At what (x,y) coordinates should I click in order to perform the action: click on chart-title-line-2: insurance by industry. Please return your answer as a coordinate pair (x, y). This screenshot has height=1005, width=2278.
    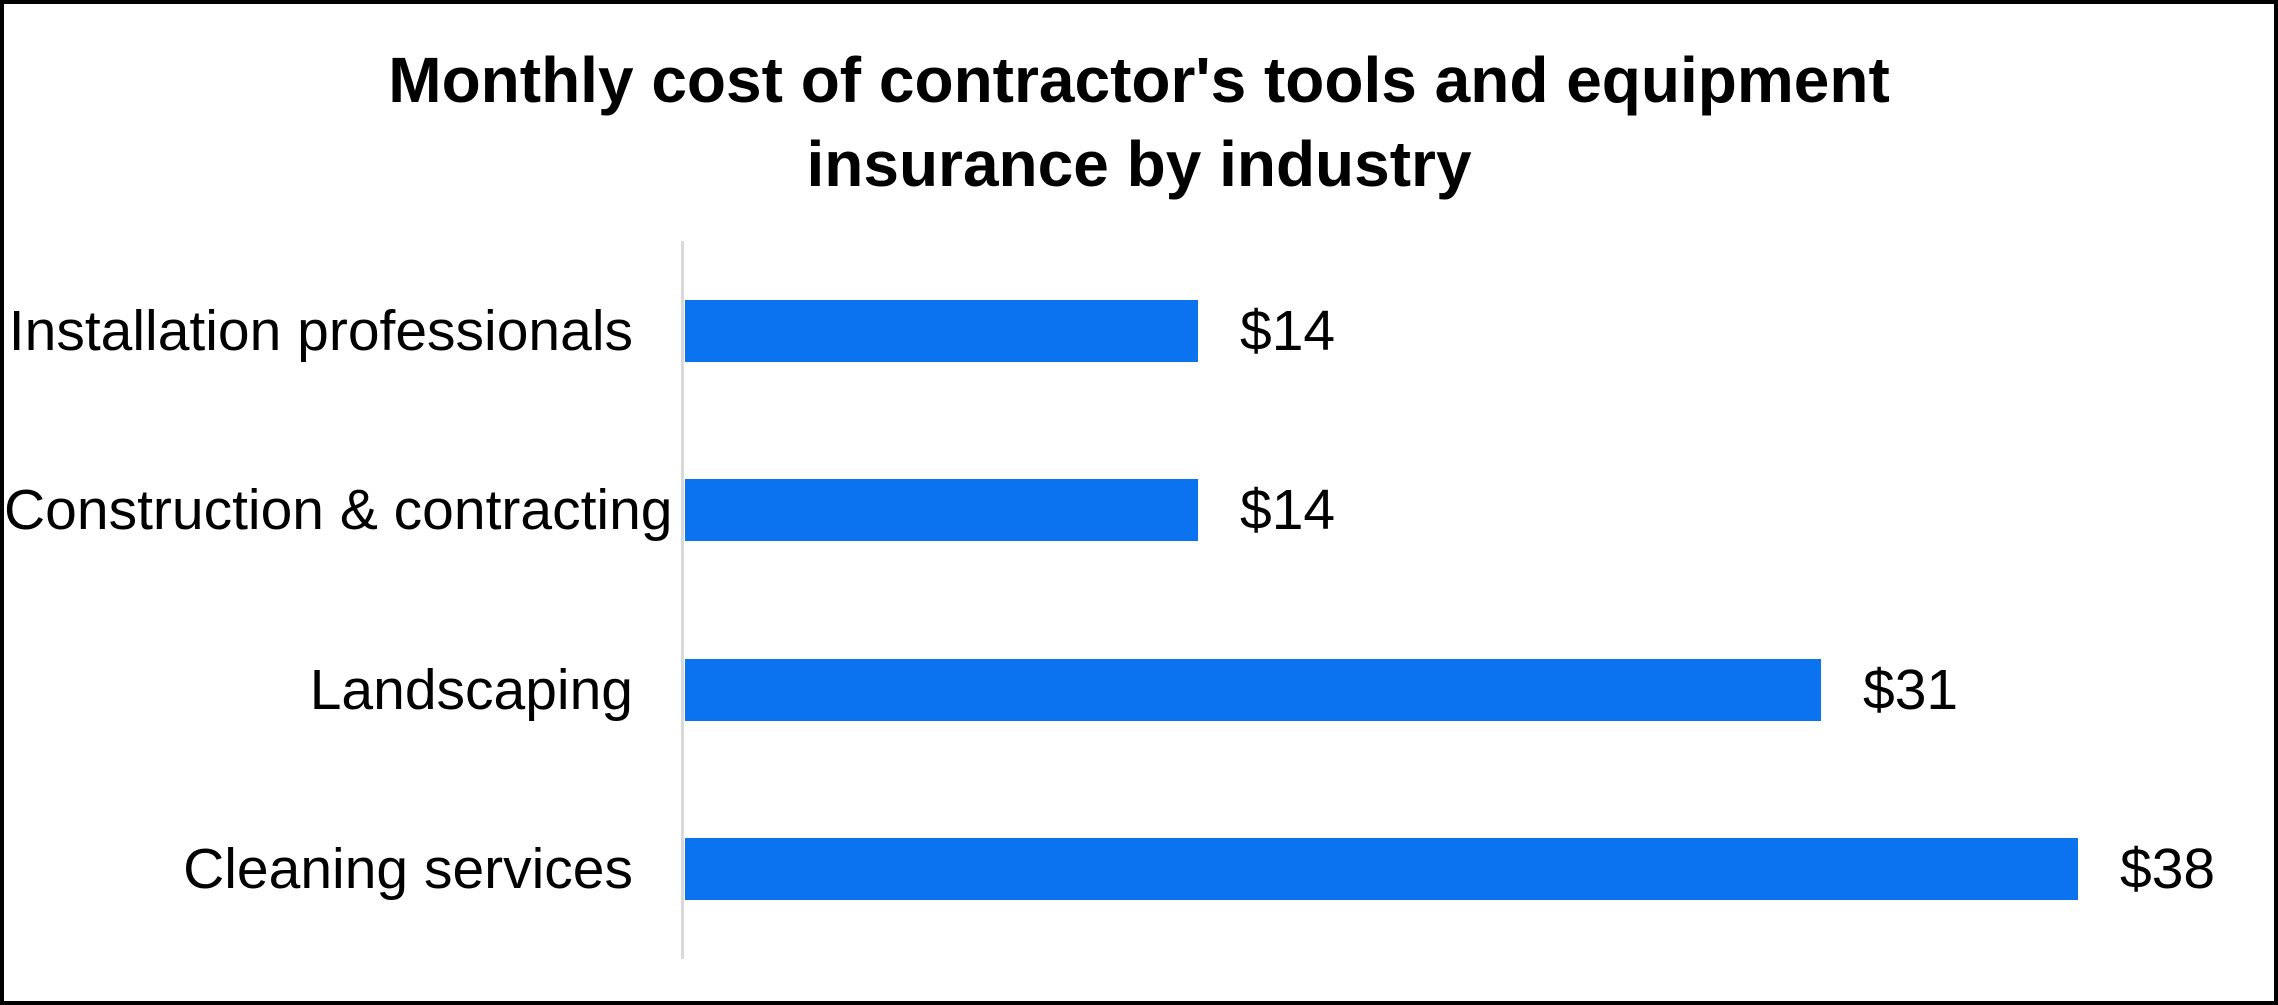
    Looking at the image, I should click on (1139, 164).